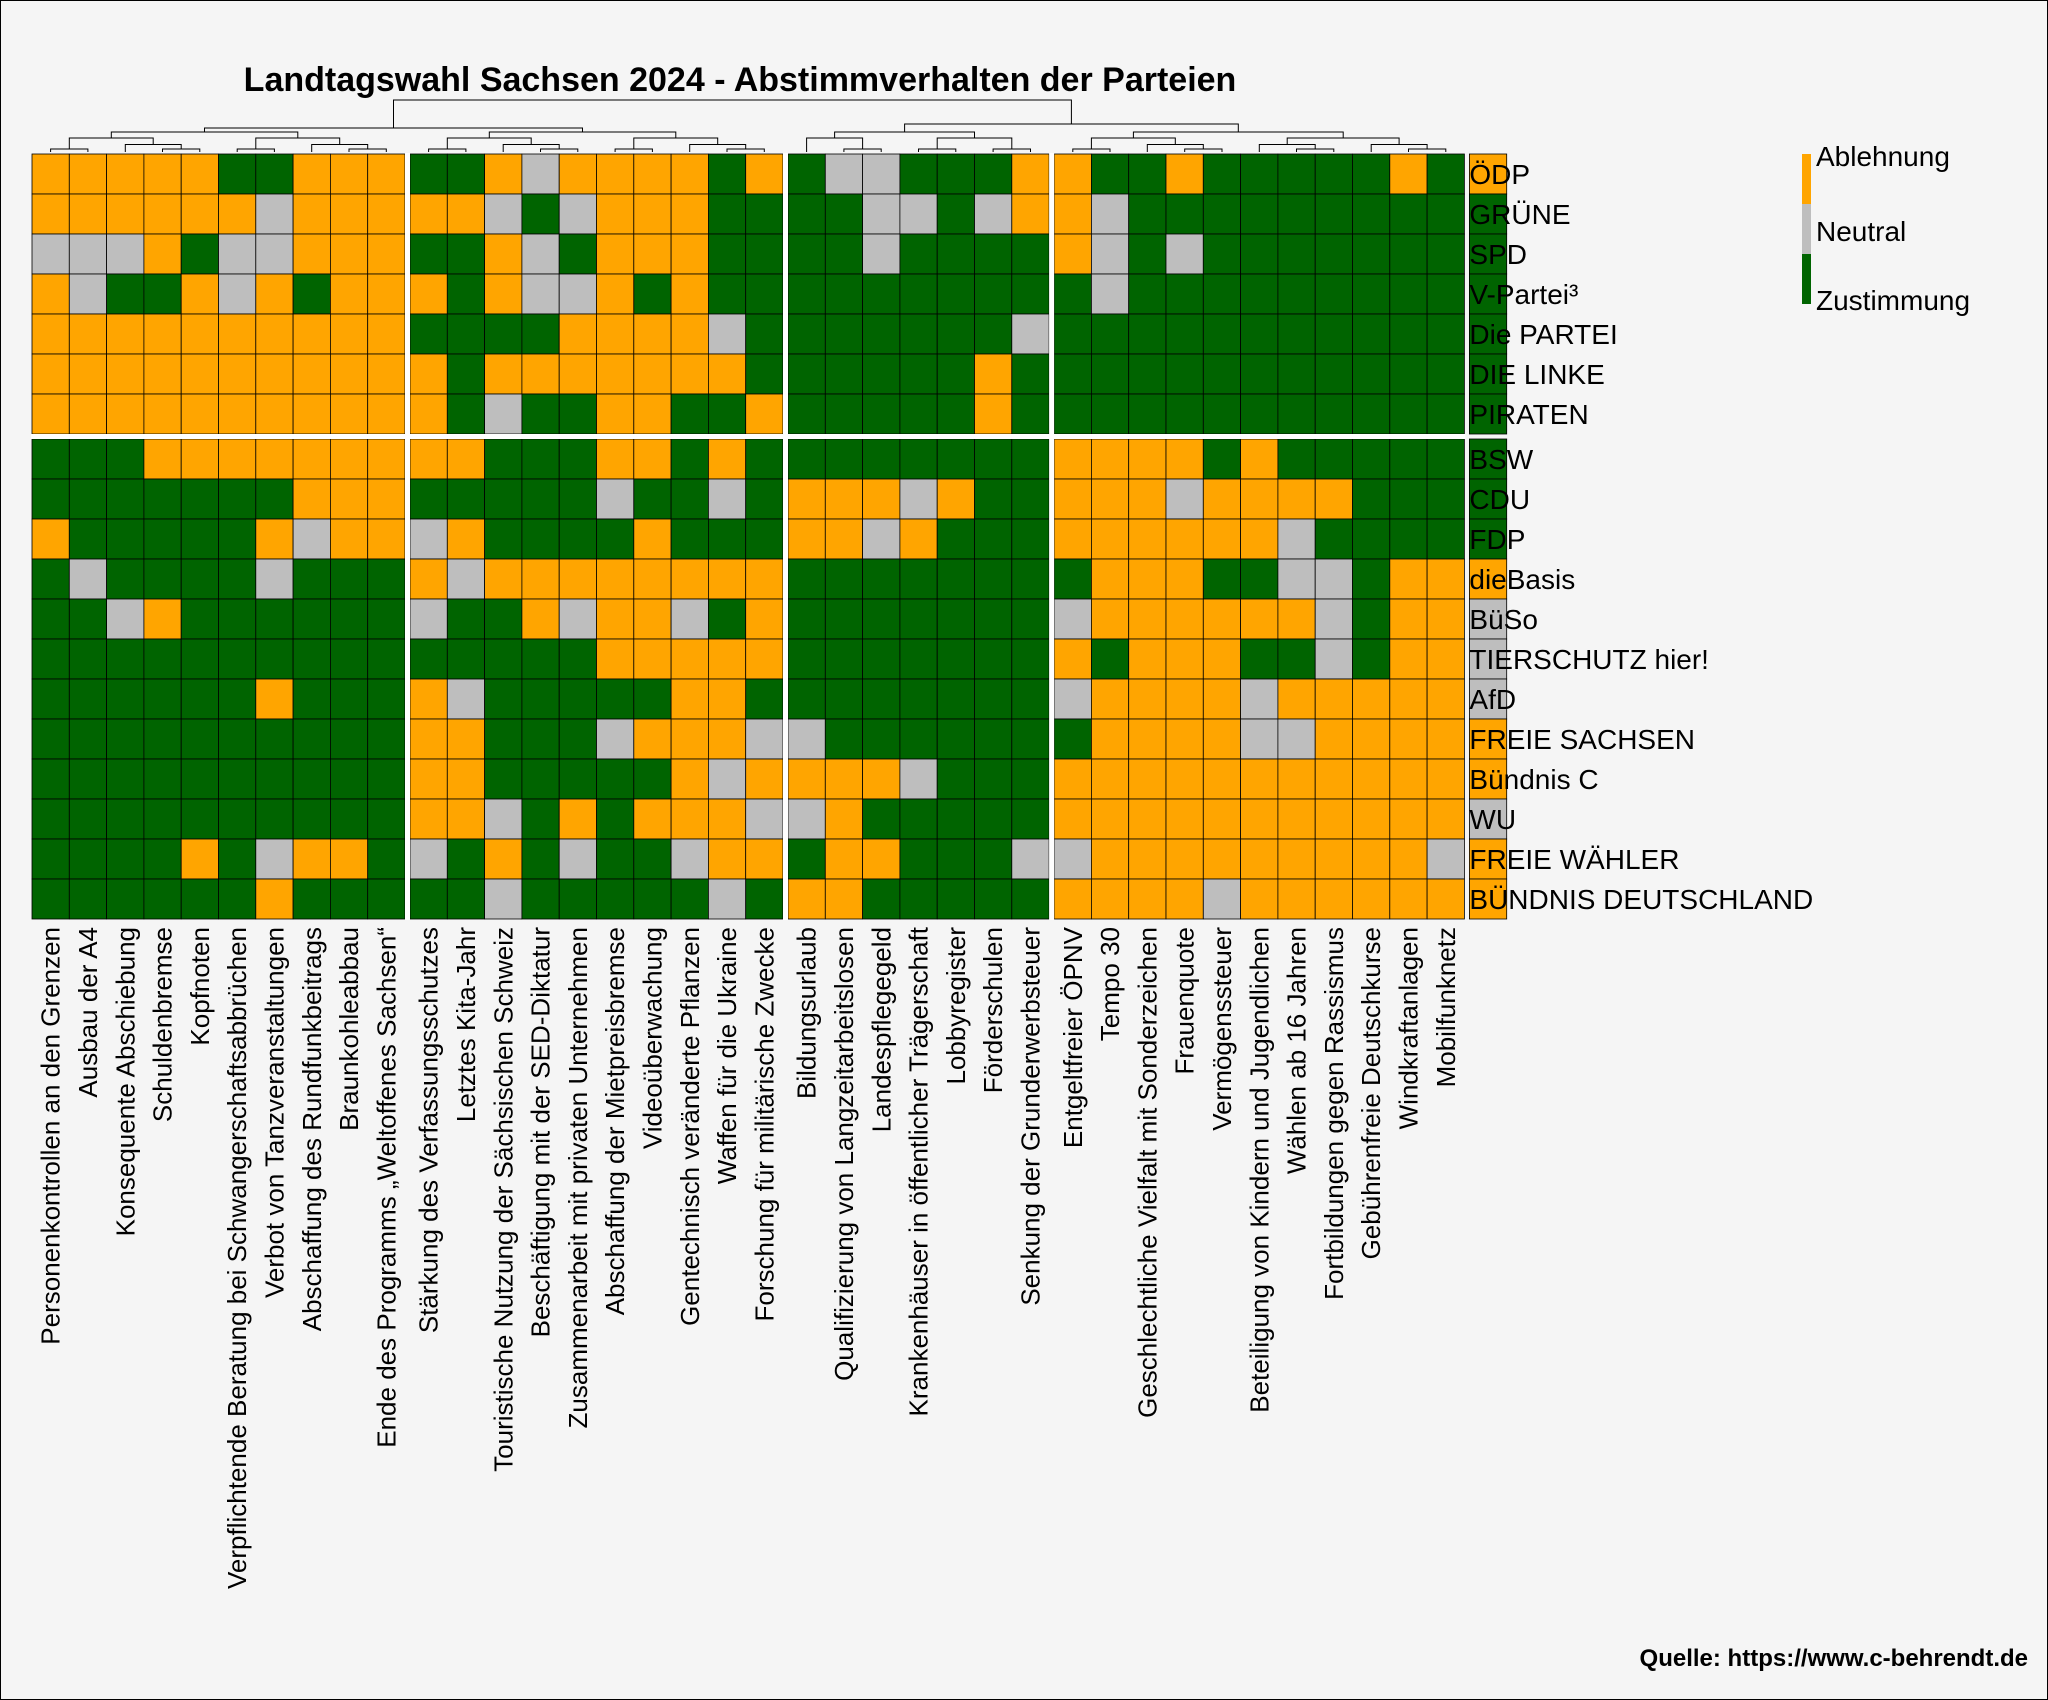  What do you see at coordinates (764, 1124) in the screenshot?
I see `column-label: Forschung für militärische Zwecke` at bounding box center [764, 1124].